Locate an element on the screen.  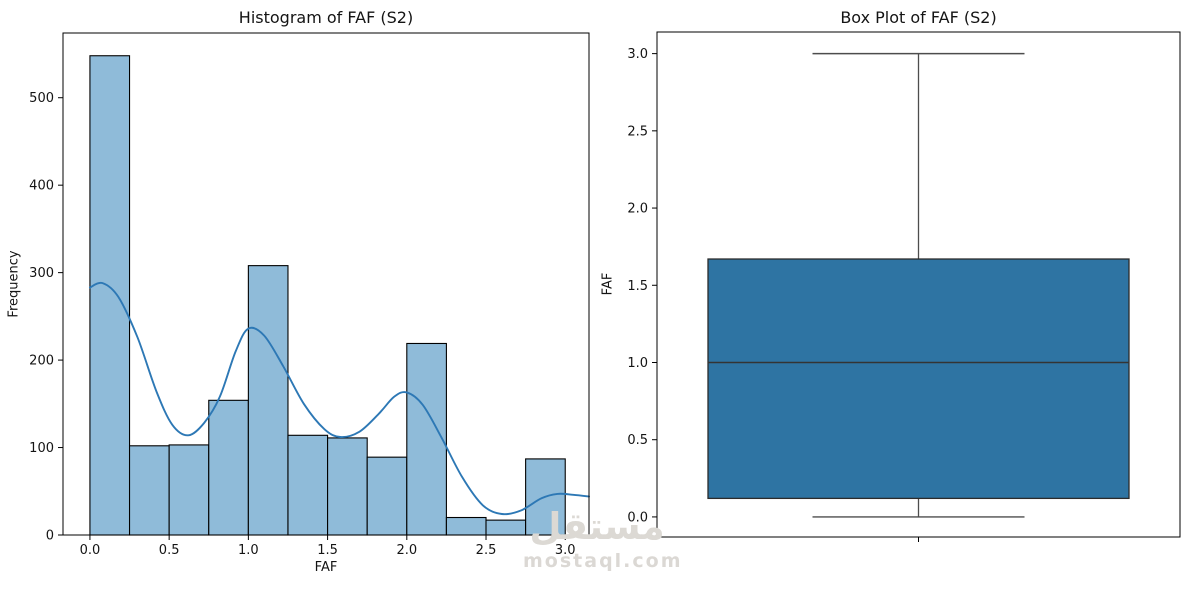
y-tick-label: 400 is located at coordinates (41, 186).